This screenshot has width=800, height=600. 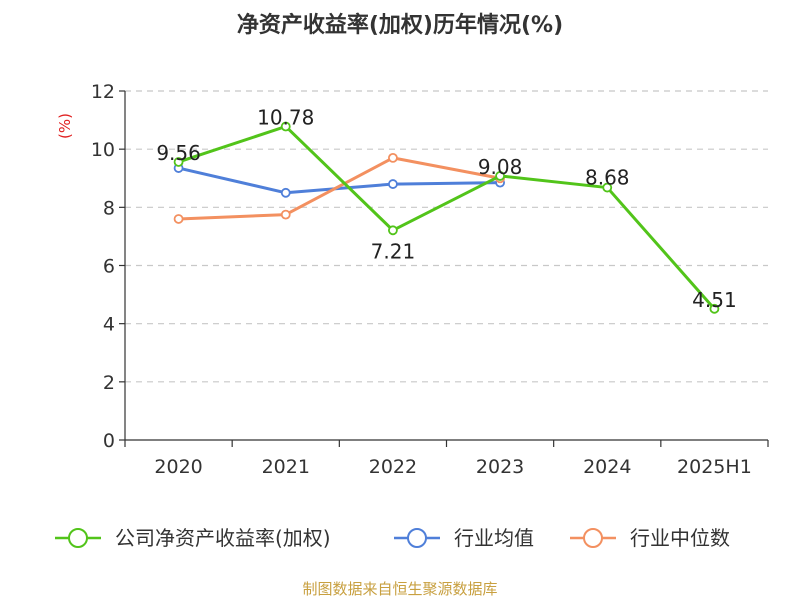 What do you see at coordinates (607, 178) in the screenshot?
I see `data-label: 8.68` at bounding box center [607, 178].